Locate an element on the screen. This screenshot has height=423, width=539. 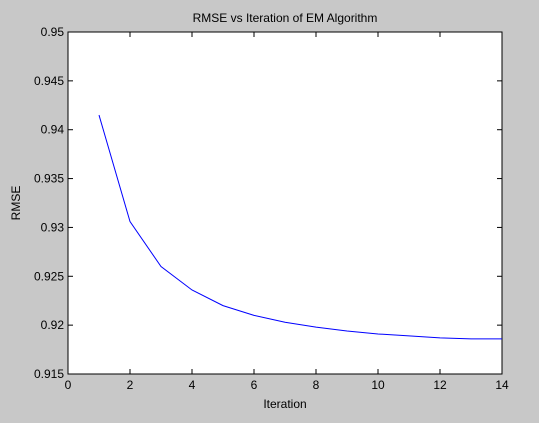
x-tick-label: 0 is located at coordinates (68, 385).